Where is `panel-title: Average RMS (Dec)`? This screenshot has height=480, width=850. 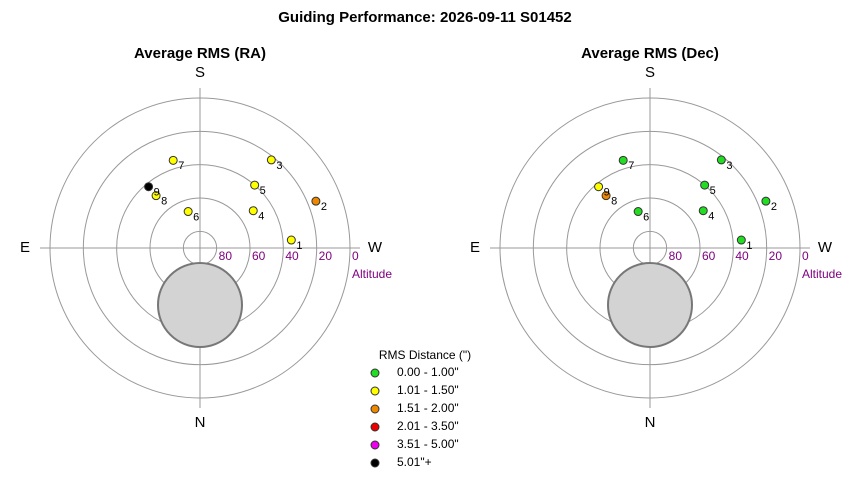 panel-title: Average RMS (Dec) is located at coordinates (650, 53).